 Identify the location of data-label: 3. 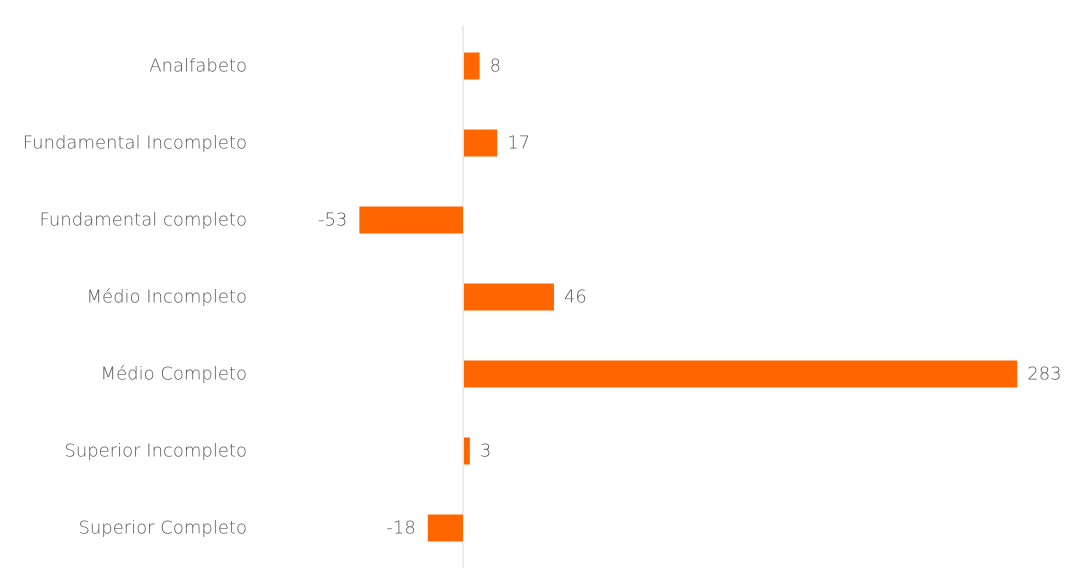
(485, 451).